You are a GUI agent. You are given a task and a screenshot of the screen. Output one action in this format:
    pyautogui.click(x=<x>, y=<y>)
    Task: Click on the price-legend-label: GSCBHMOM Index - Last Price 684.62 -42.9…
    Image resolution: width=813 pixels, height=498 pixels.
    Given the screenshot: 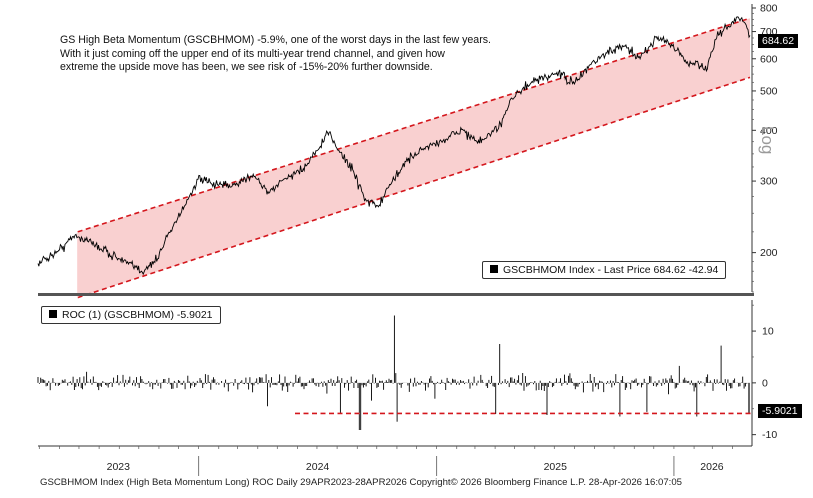 What is the action you would take?
    pyautogui.click(x=611, y=270)
    